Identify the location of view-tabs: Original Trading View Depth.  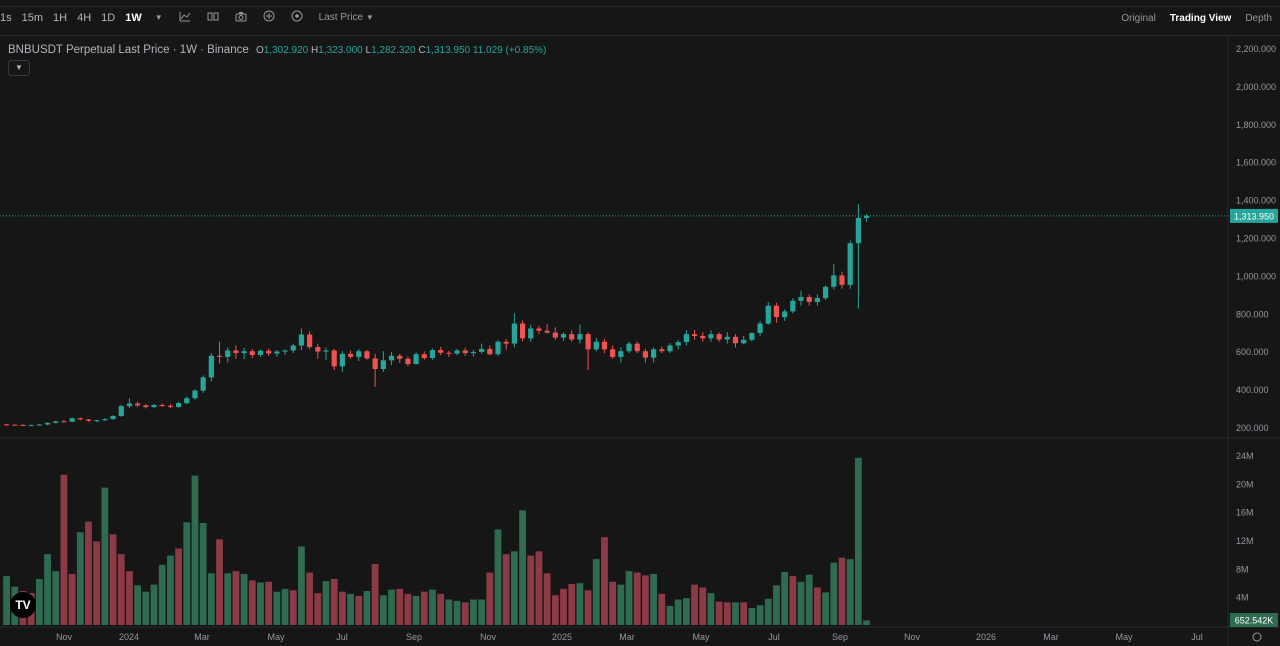
(1189, 18).